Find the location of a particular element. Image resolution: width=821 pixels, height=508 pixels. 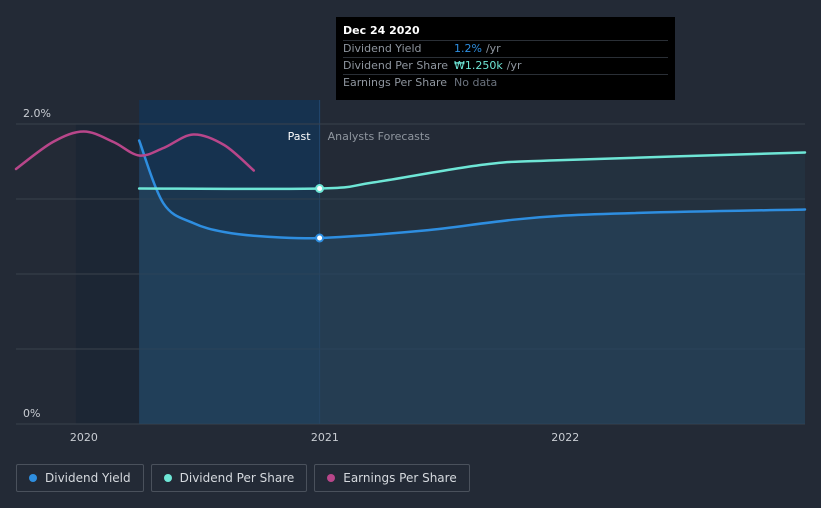

tooltip-date: Dec 24 2020 is located at coordinates (381, 30).